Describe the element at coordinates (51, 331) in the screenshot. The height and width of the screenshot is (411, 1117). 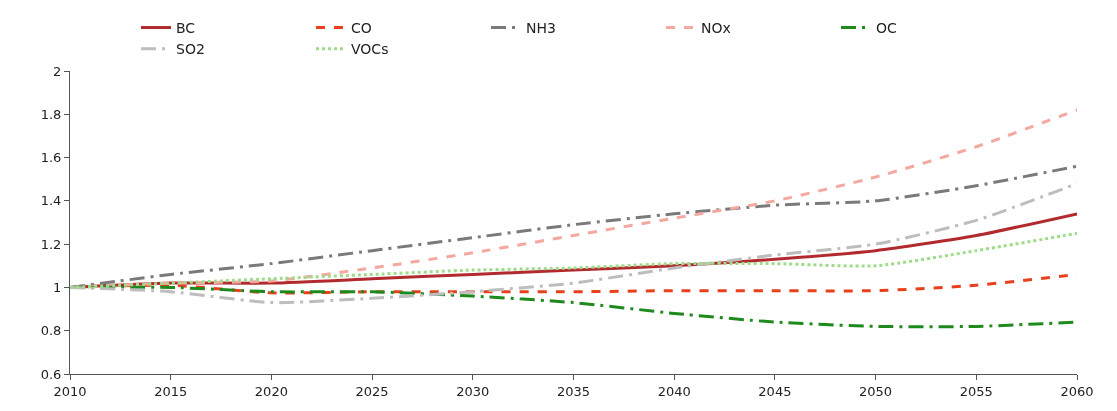
I see `y-tick-label: 0.8` at that location.